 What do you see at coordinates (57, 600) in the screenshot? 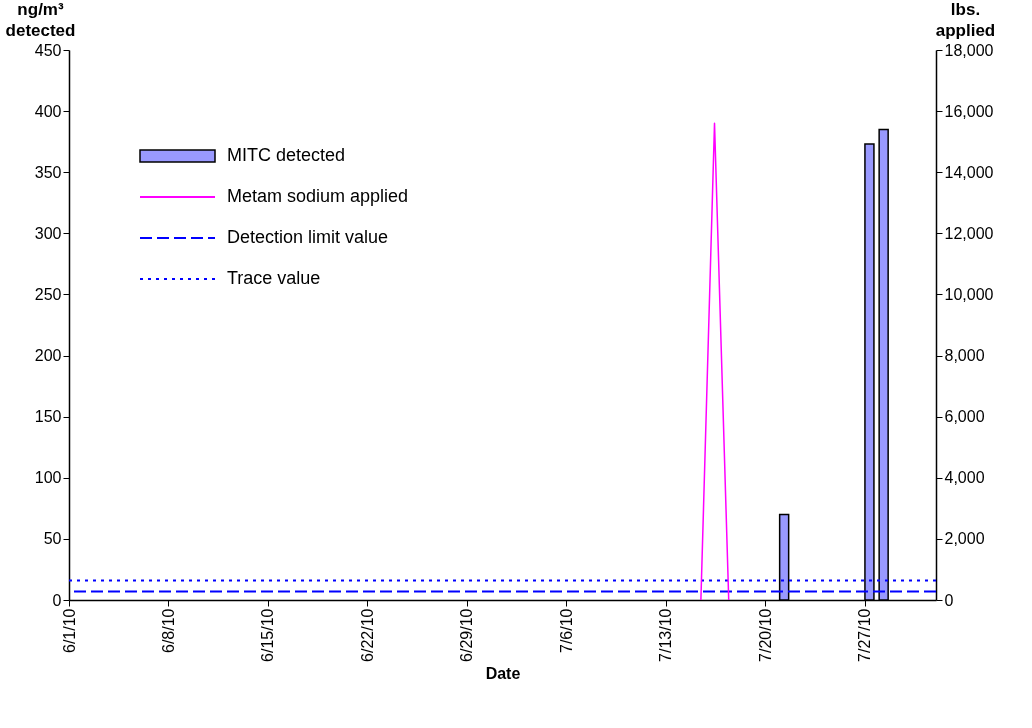
I see `y-tick-label: 0` at bounding box center [57, 600].